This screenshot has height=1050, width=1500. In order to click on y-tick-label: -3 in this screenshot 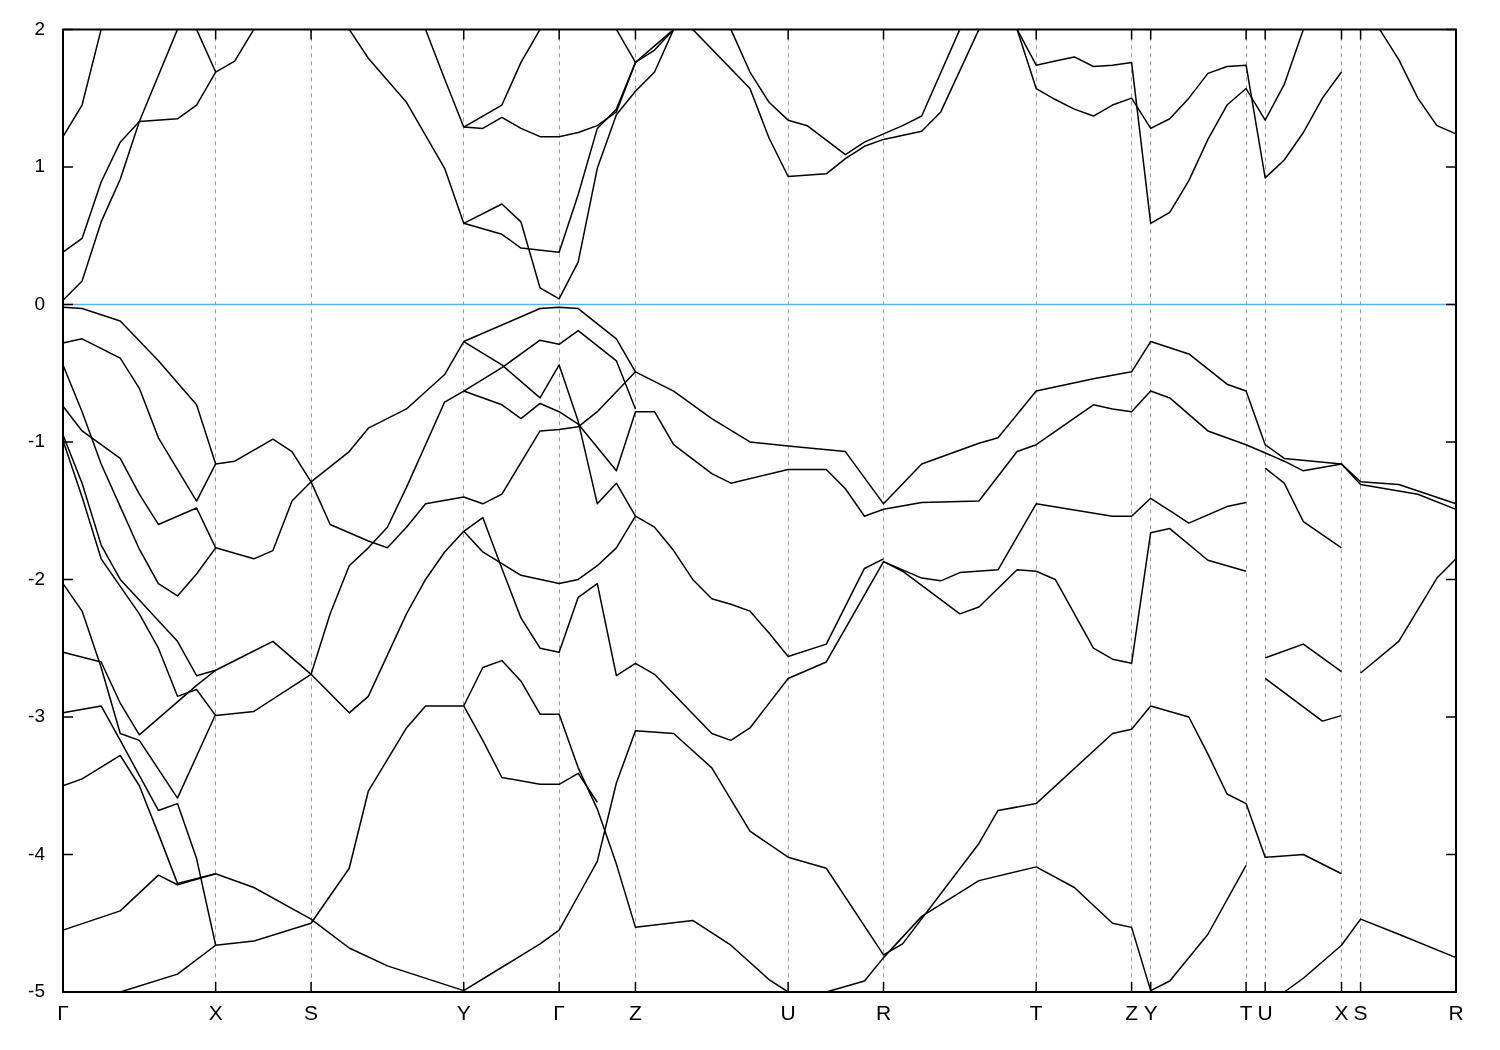, I will do `click(36, 716)`.